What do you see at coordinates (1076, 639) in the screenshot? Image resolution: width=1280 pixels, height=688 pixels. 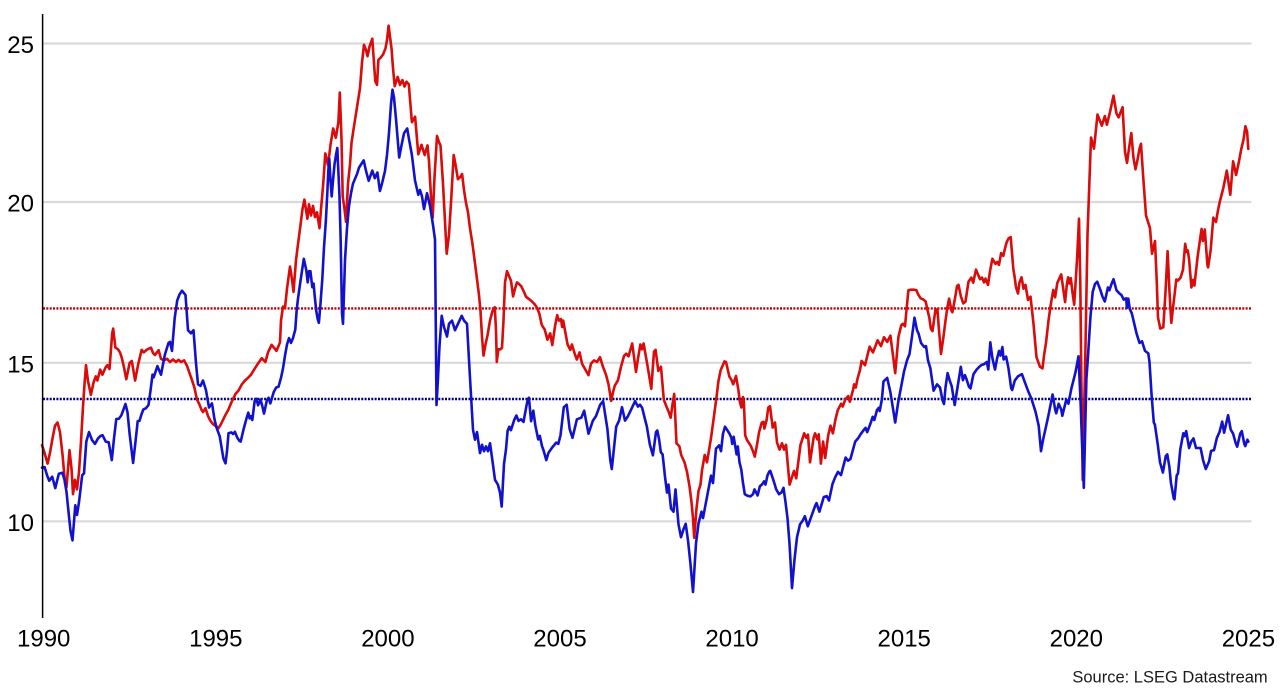 I see `svg-text: 2020` at bounding box center [1076, 639].